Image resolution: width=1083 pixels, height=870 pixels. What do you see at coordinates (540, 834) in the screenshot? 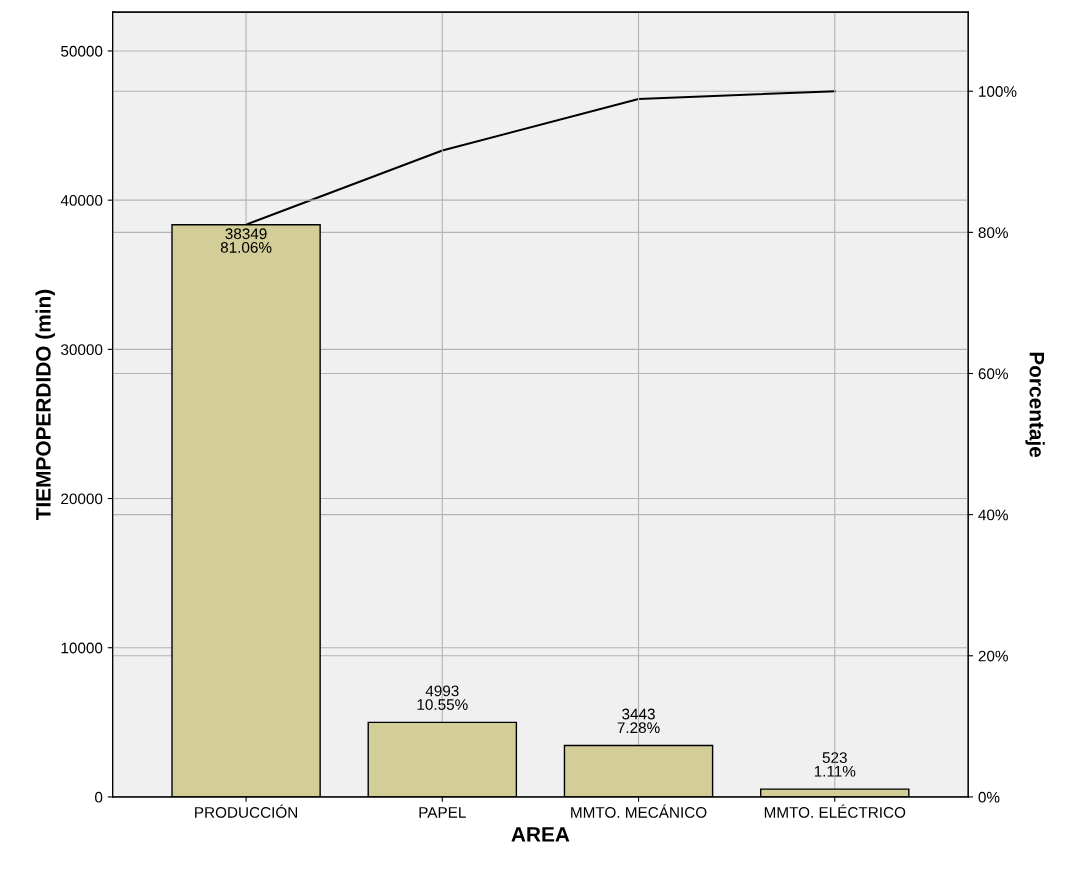
I see `x-axis-title: AREA` at bounding box center [540, 834].